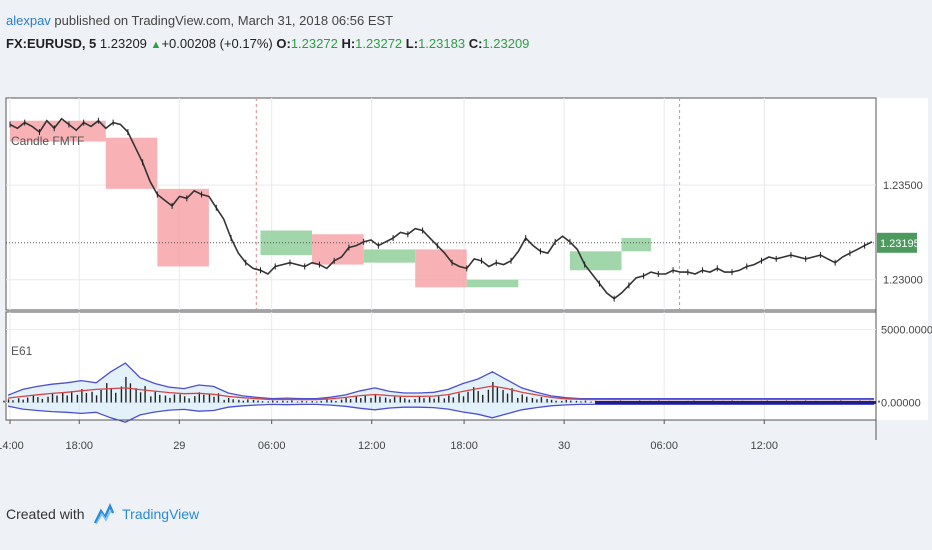 The image size is (932, 550). Describe the element at coordinates (903, 281) in the screenshot. I see `y-tick-label: 1.23000` at that location.